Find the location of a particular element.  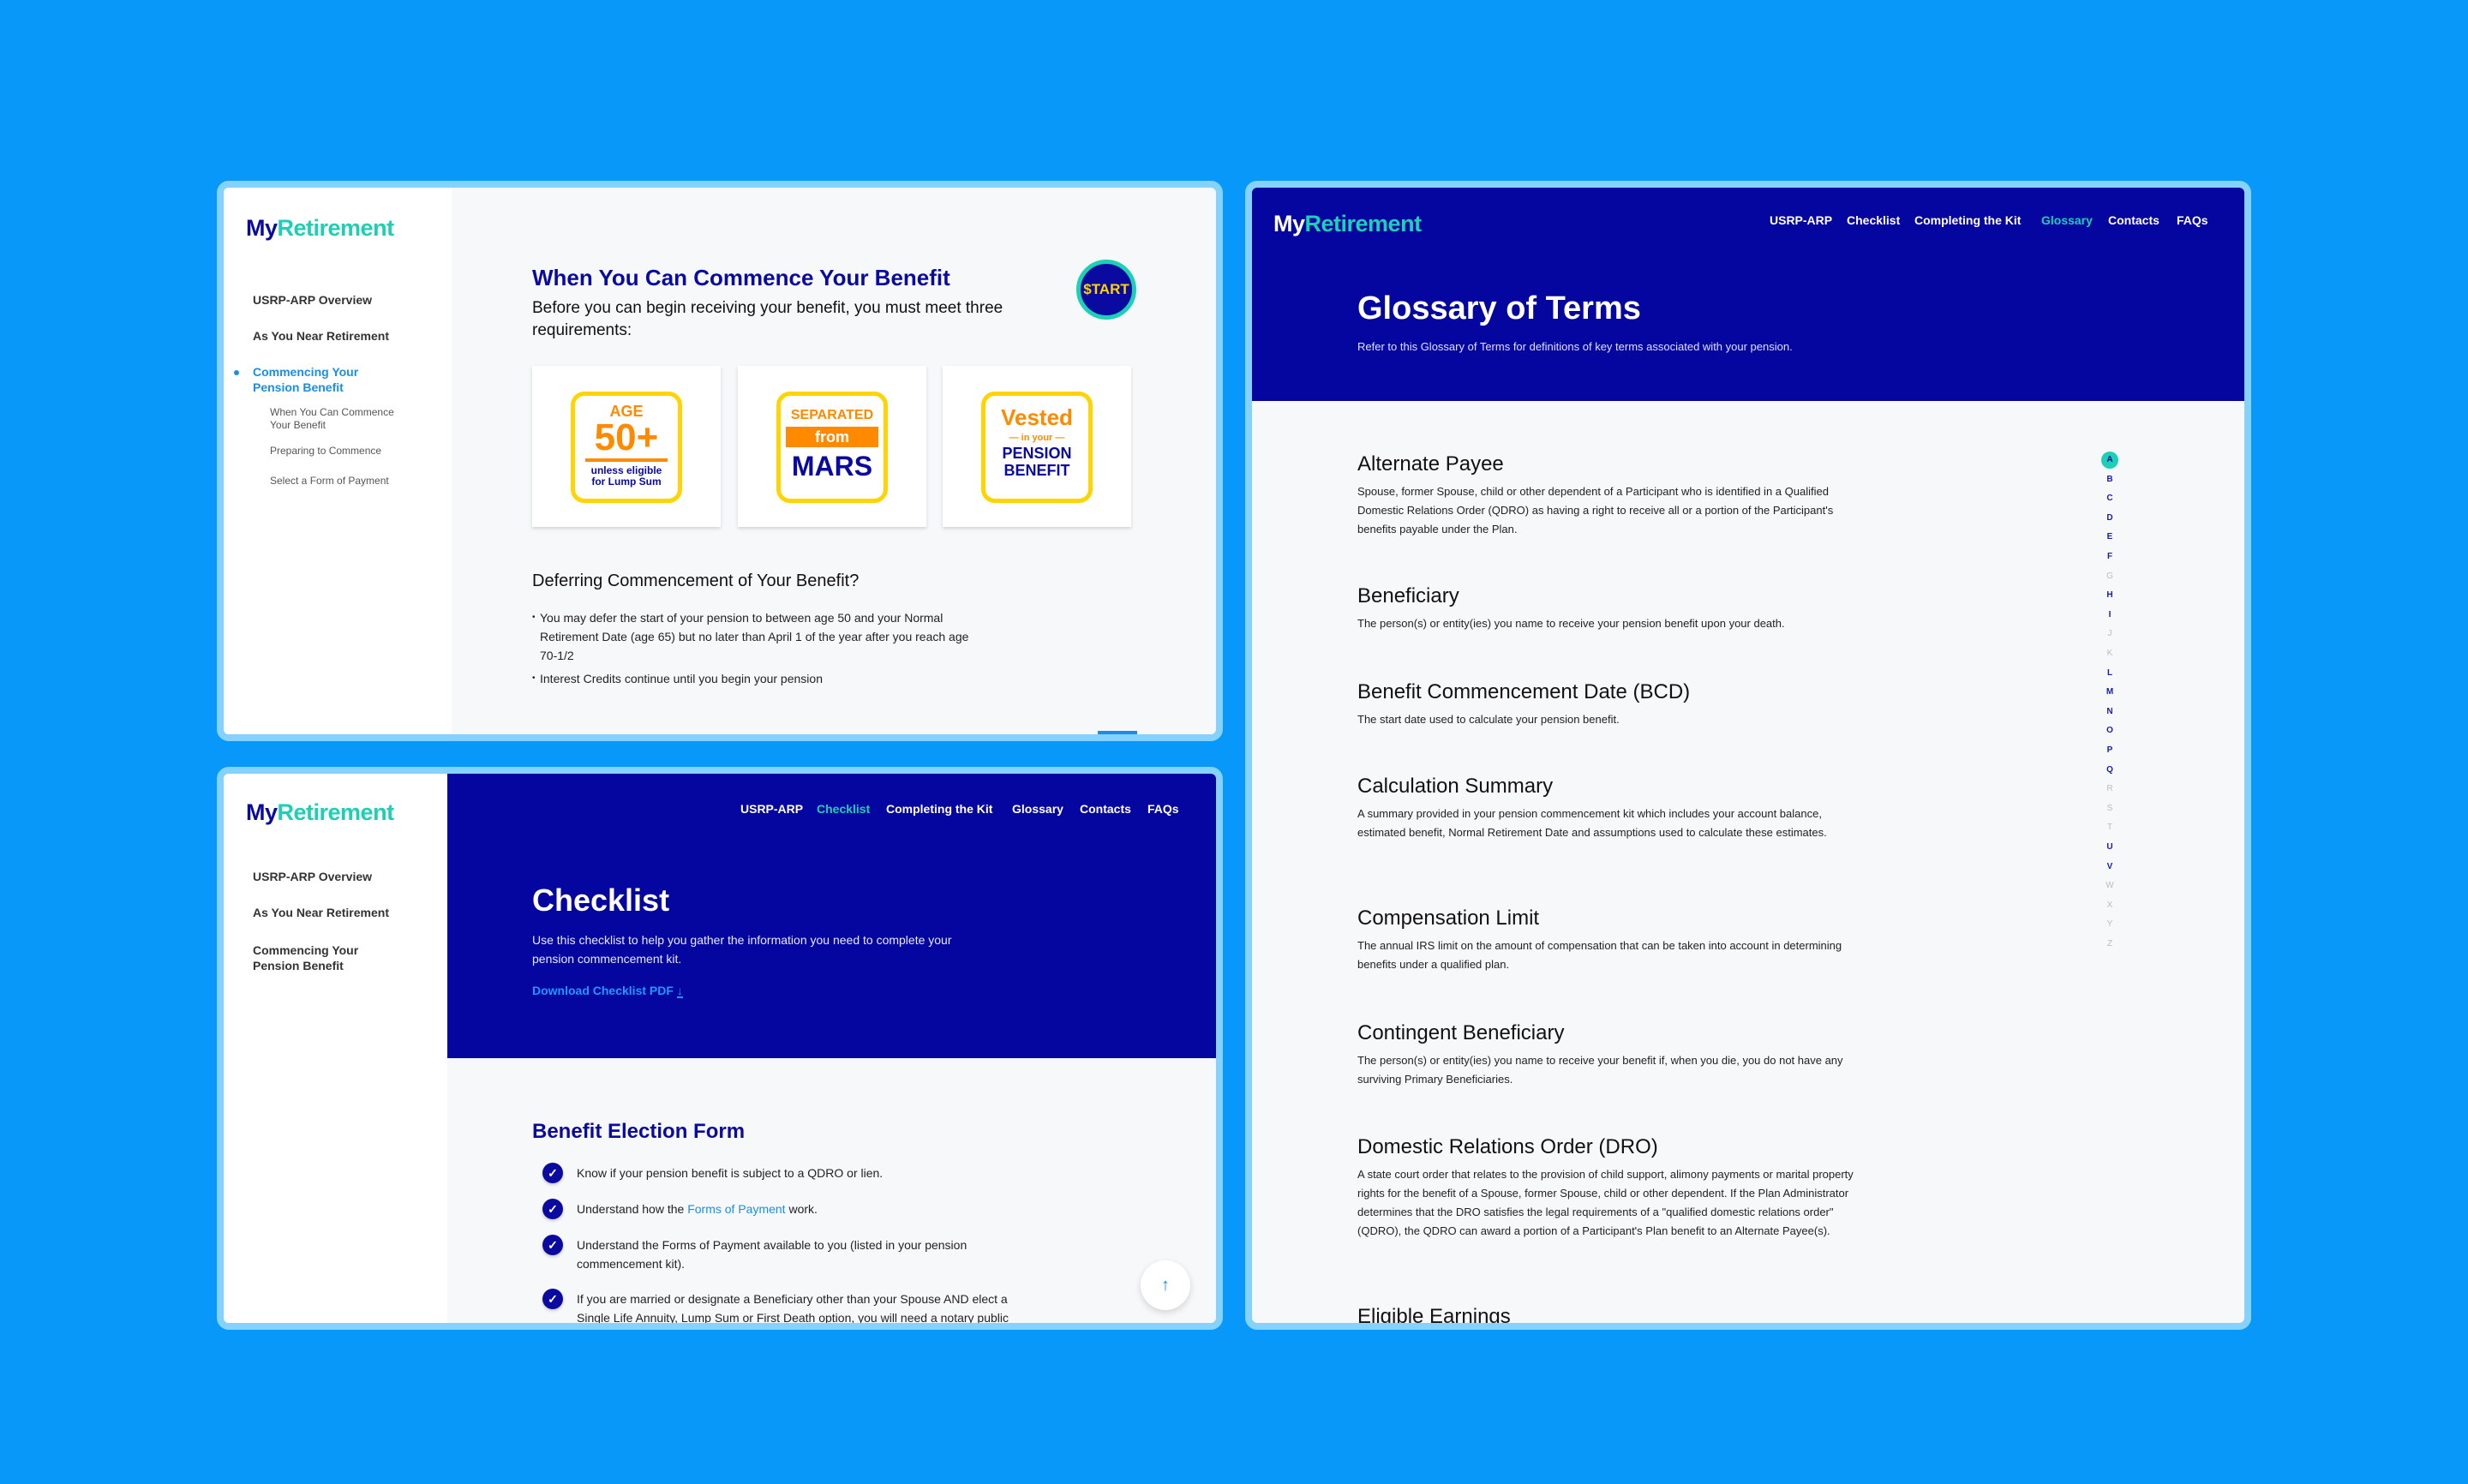

term-title: Compensation Limit is located at coordinates (1448, 919).